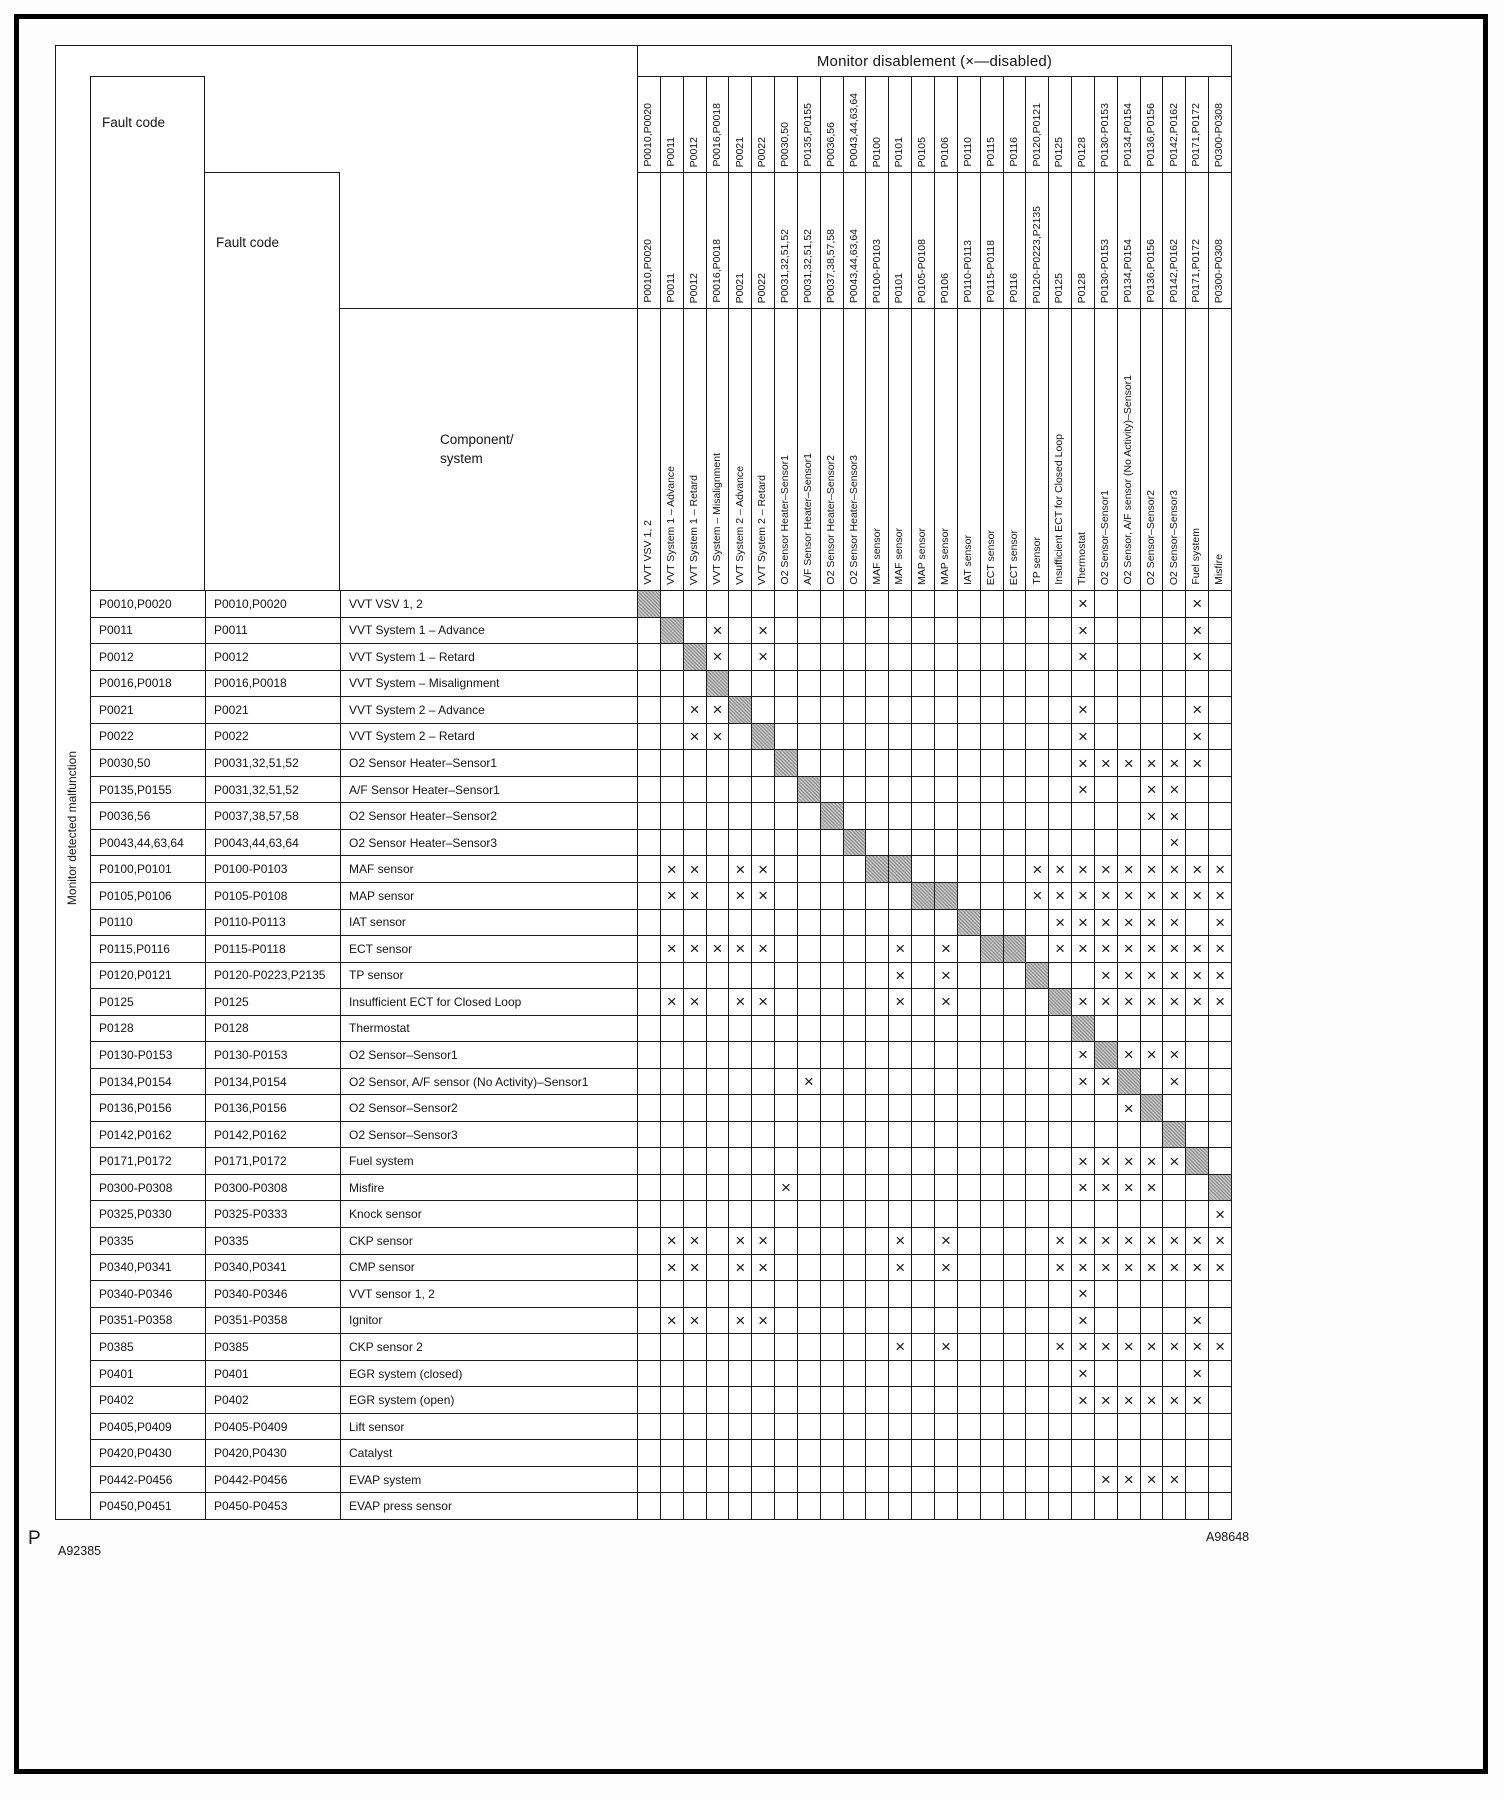 Image resolution: width=1504 pixels, height=1800 pixels. What do you see at coordinates (968, 152) in the screenshot?
I see `col-header-code1-text: P0110` at bounding box center [968, 152].